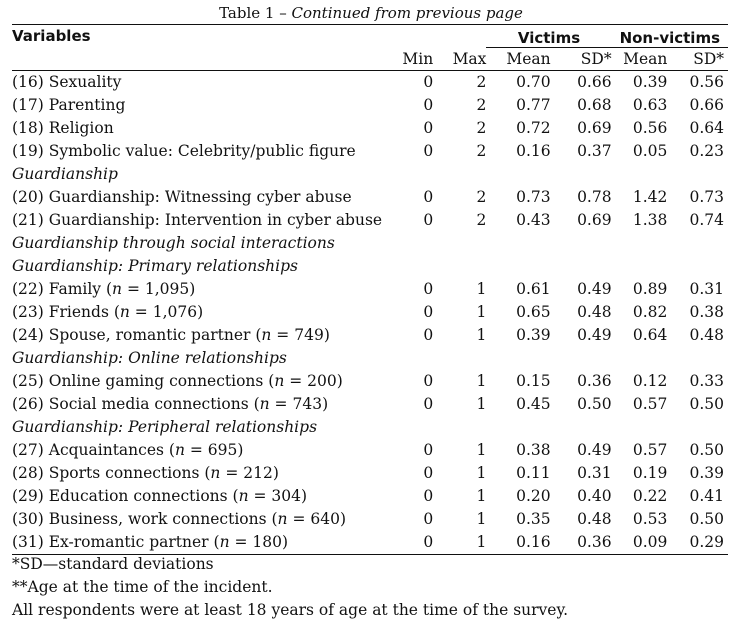  Describe the element at coordinates (65, 174) in the screenshot. I see `section-heading: Guardianship` at that location.